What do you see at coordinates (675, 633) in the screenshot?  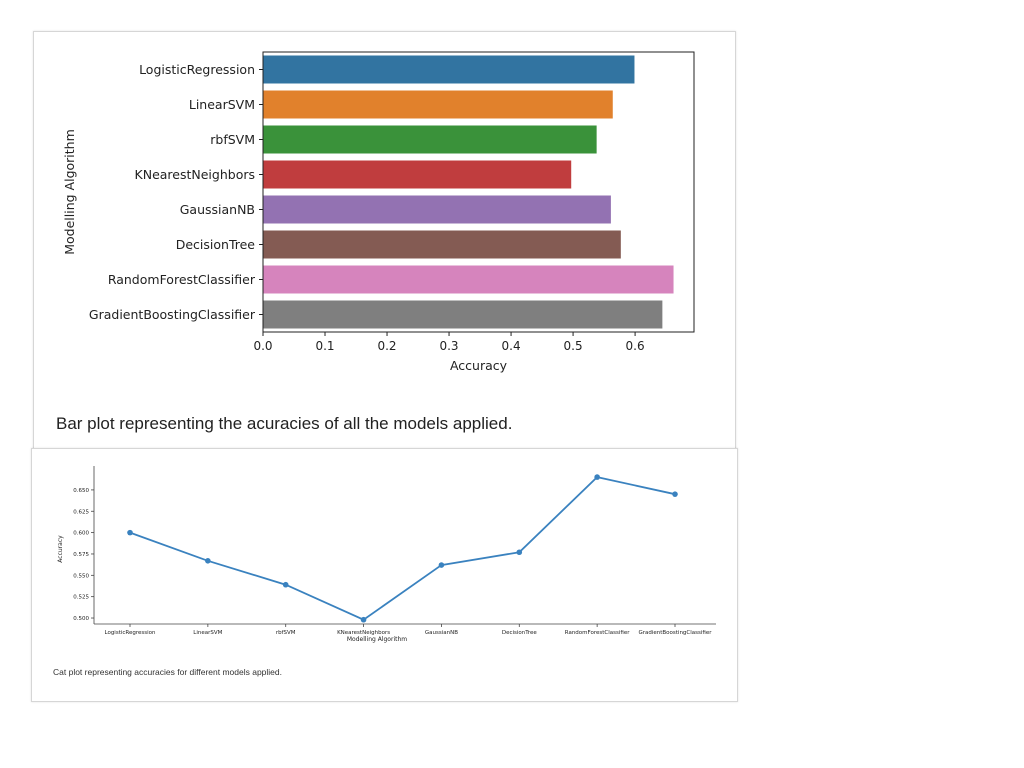 I see `x-tick-label: GradientBoostingClassifier` at bounding box center [675, 633].